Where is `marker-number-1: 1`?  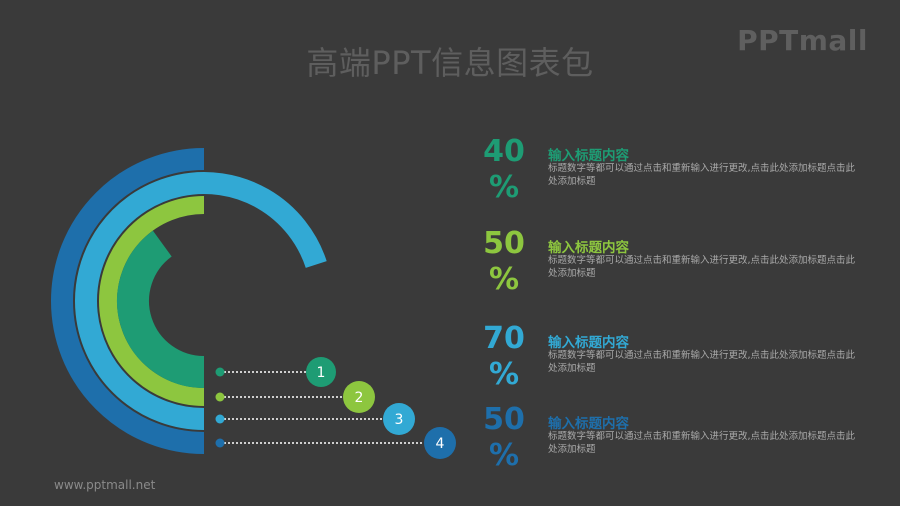 marker-number-1: 1 is located at coordinates (321, 373).